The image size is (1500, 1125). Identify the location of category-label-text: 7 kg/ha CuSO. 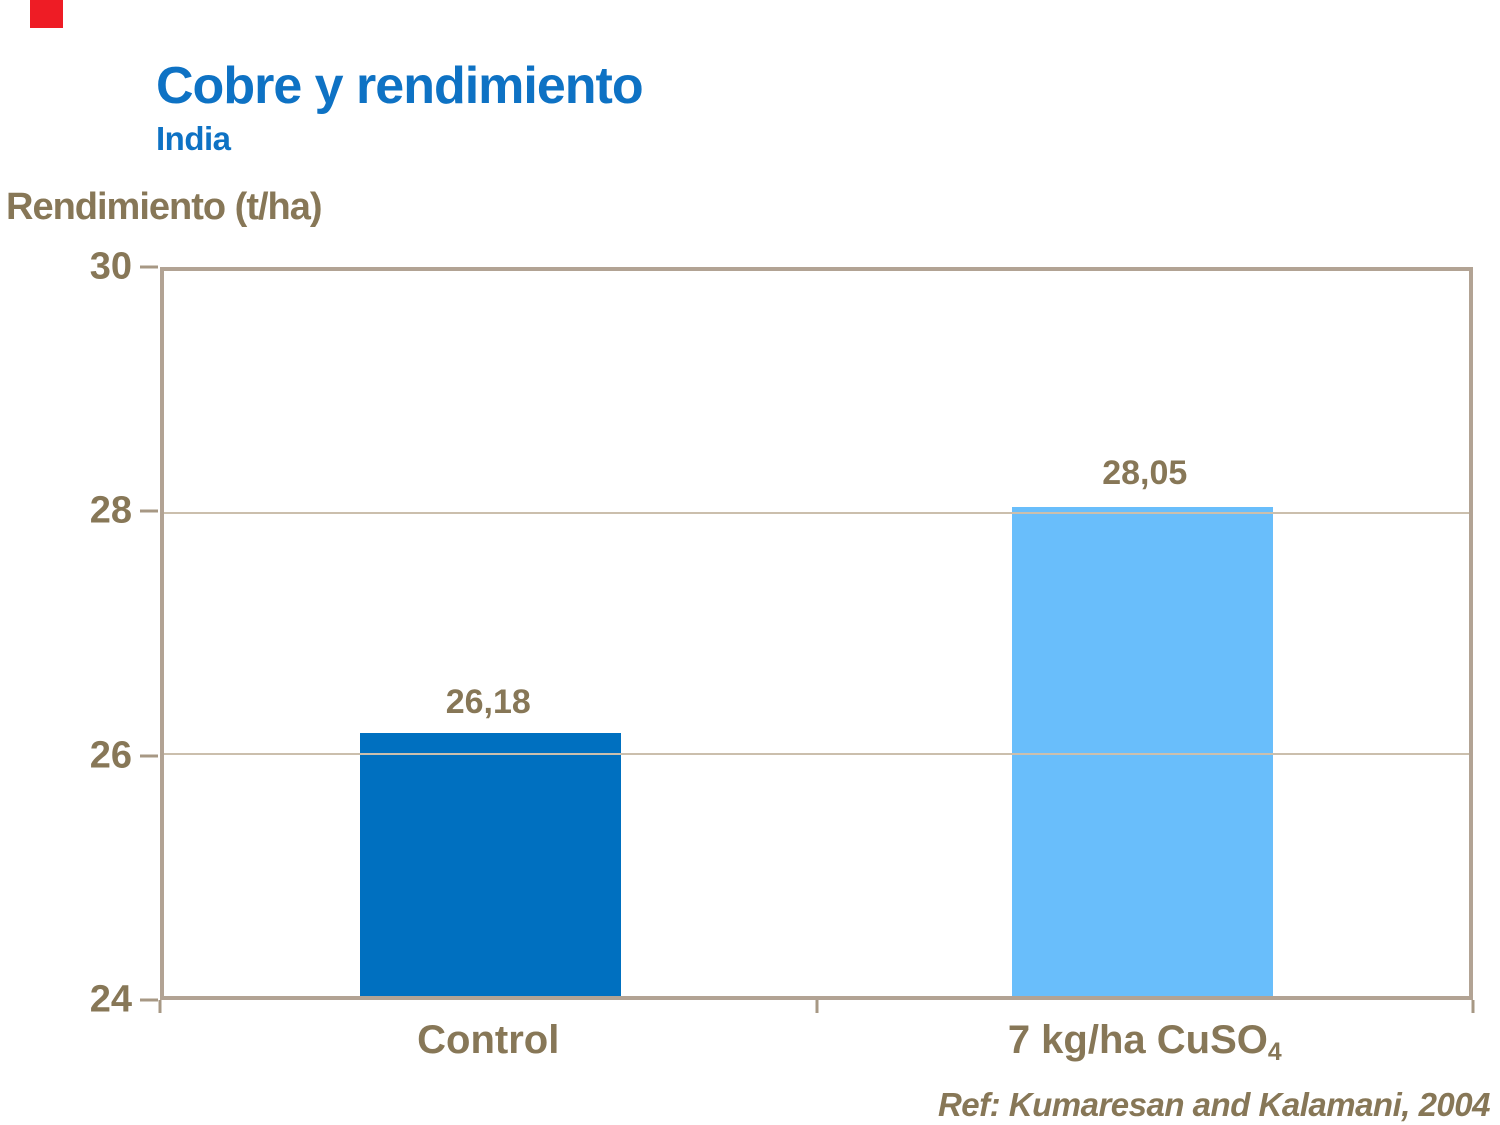
(1137, 1040).